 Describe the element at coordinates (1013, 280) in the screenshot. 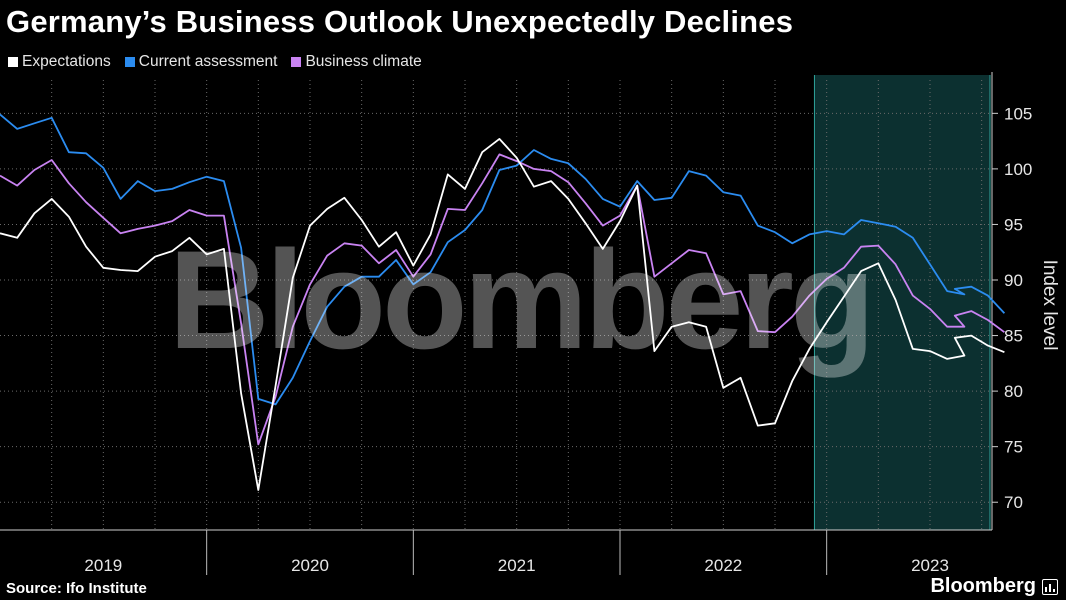

I see `y-tick-label-90: 90` at that location.